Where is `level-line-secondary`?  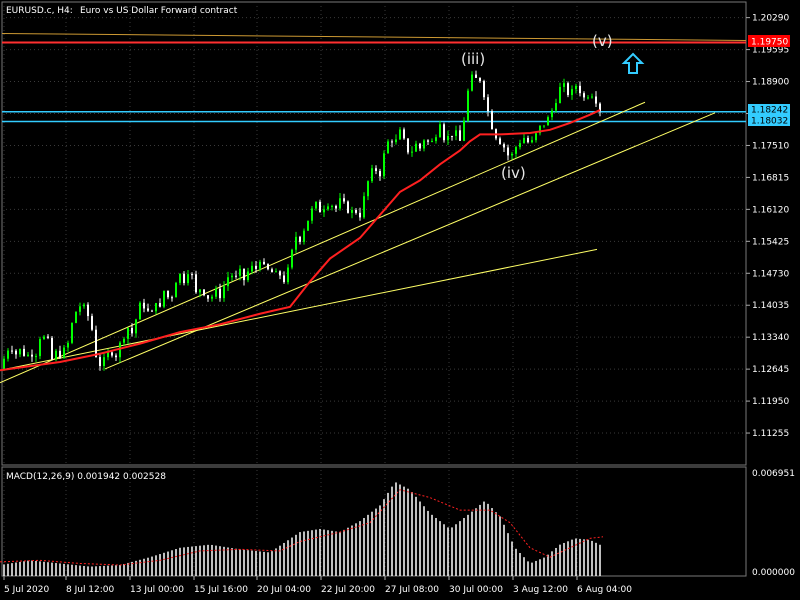 level-line-secondary is located at coordinates (374, 36).